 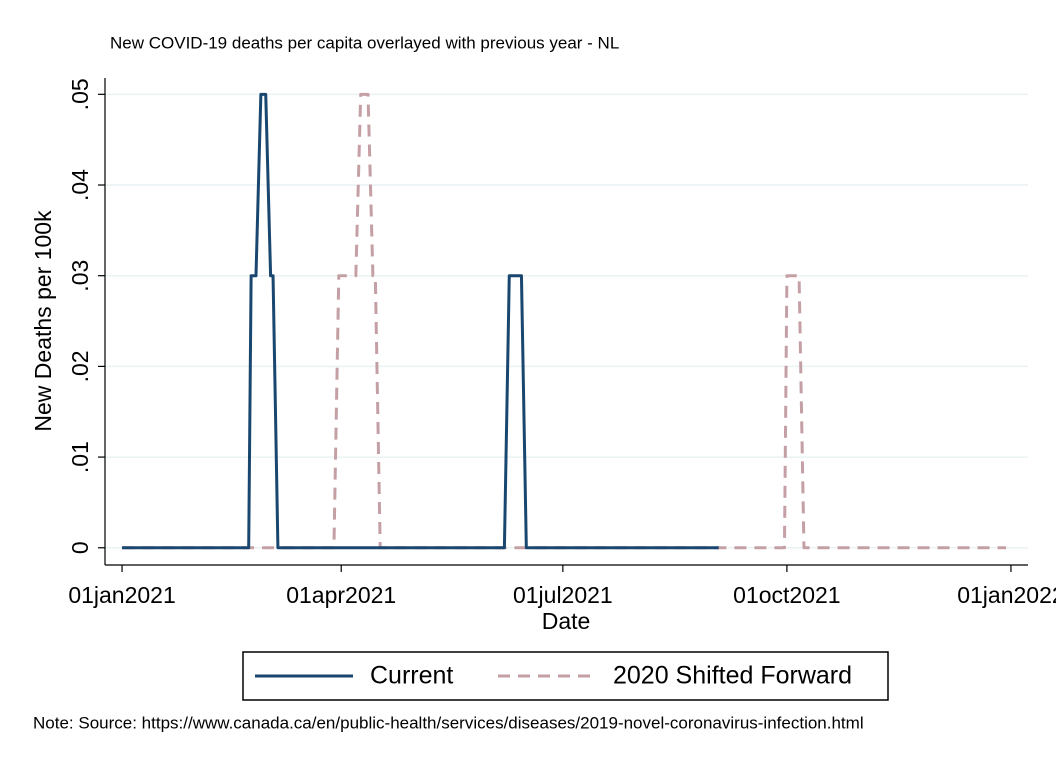 What do you see at coordinates (80, 185) in the screenshot?
I see `y-tick-label: .04` at bounding box center [80, 185].